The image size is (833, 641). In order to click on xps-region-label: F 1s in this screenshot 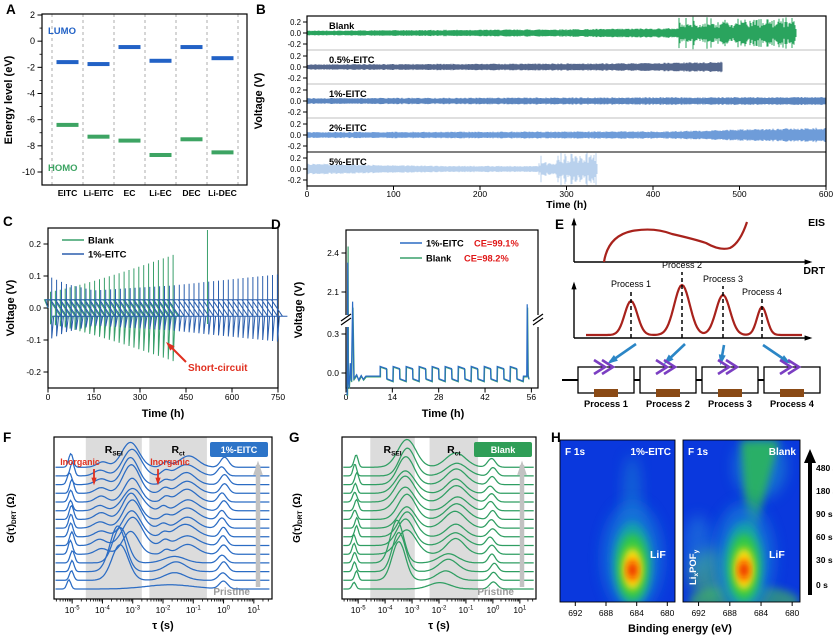, I will do `click(698, 452)`.